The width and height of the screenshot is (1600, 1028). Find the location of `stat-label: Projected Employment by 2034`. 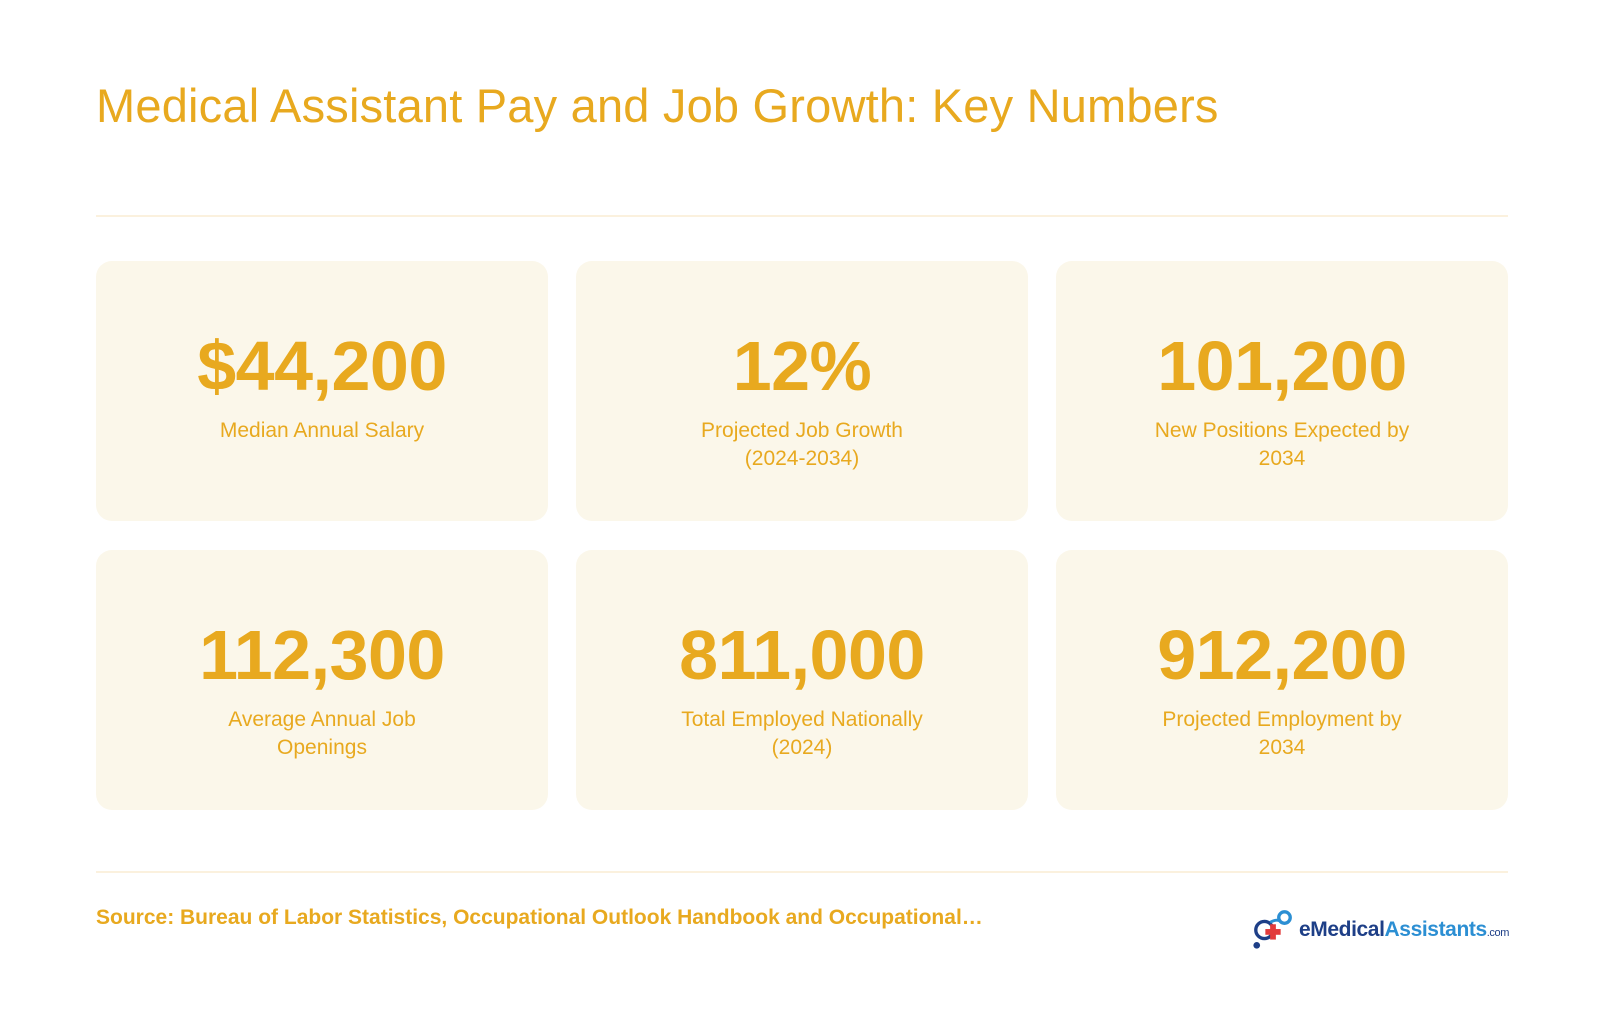

stat-label: Projected Employment by 2034 is located at coordinates (1282, 733).